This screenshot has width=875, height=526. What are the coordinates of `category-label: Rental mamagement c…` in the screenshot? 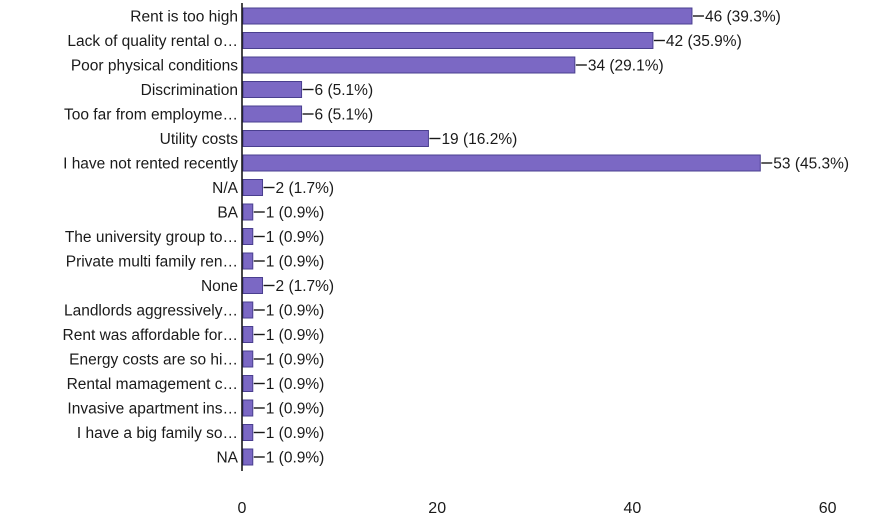 It's located at (152, 384).